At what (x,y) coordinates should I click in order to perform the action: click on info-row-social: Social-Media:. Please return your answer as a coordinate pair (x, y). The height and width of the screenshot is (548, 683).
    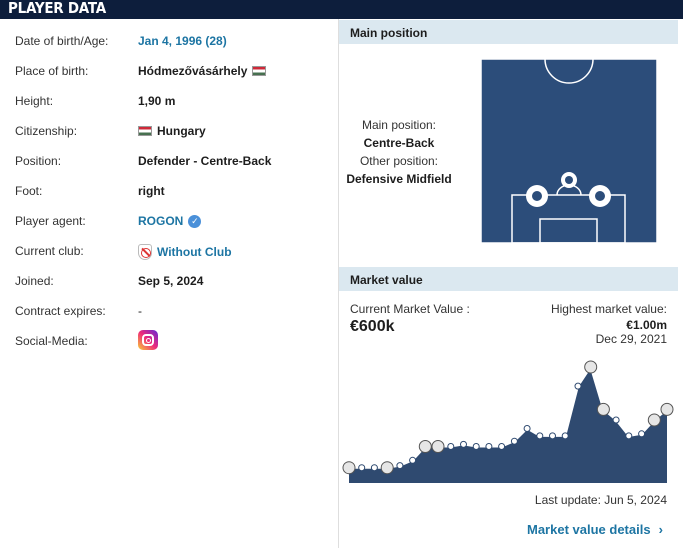
    Looking at the image, I should click on (169, 341).